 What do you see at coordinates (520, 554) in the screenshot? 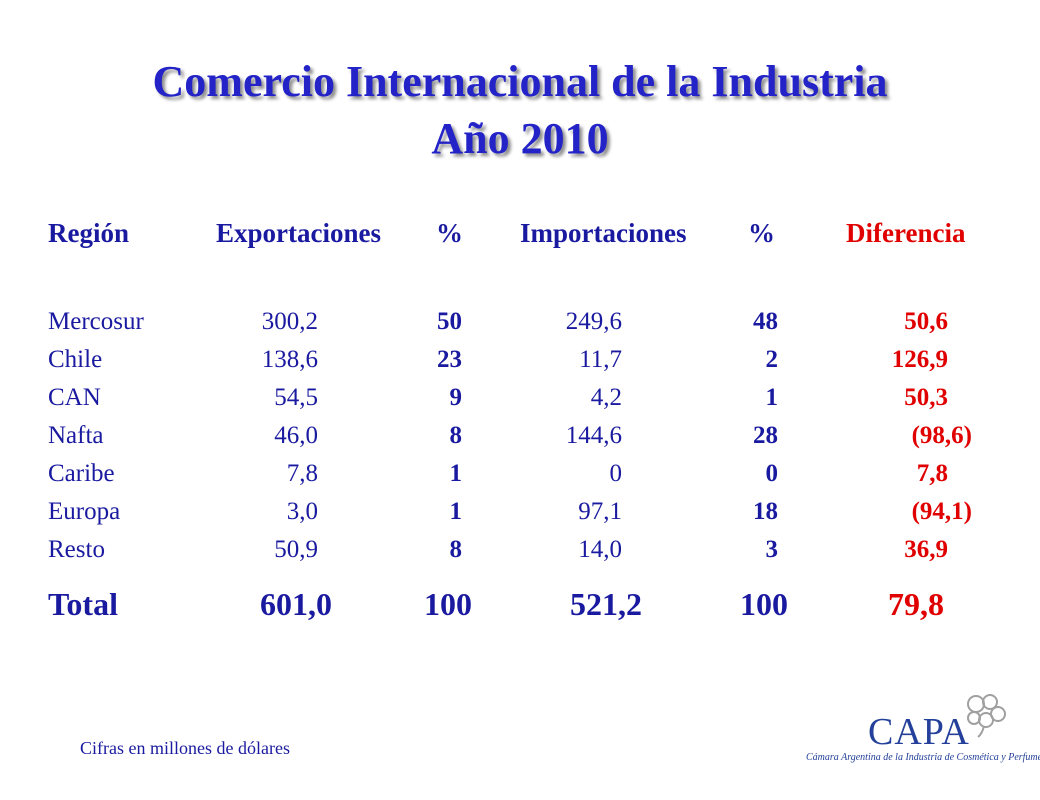
I see `table-row: Resto 50,9 8 14,0 3 36,9` at bounding box center [520, 554].